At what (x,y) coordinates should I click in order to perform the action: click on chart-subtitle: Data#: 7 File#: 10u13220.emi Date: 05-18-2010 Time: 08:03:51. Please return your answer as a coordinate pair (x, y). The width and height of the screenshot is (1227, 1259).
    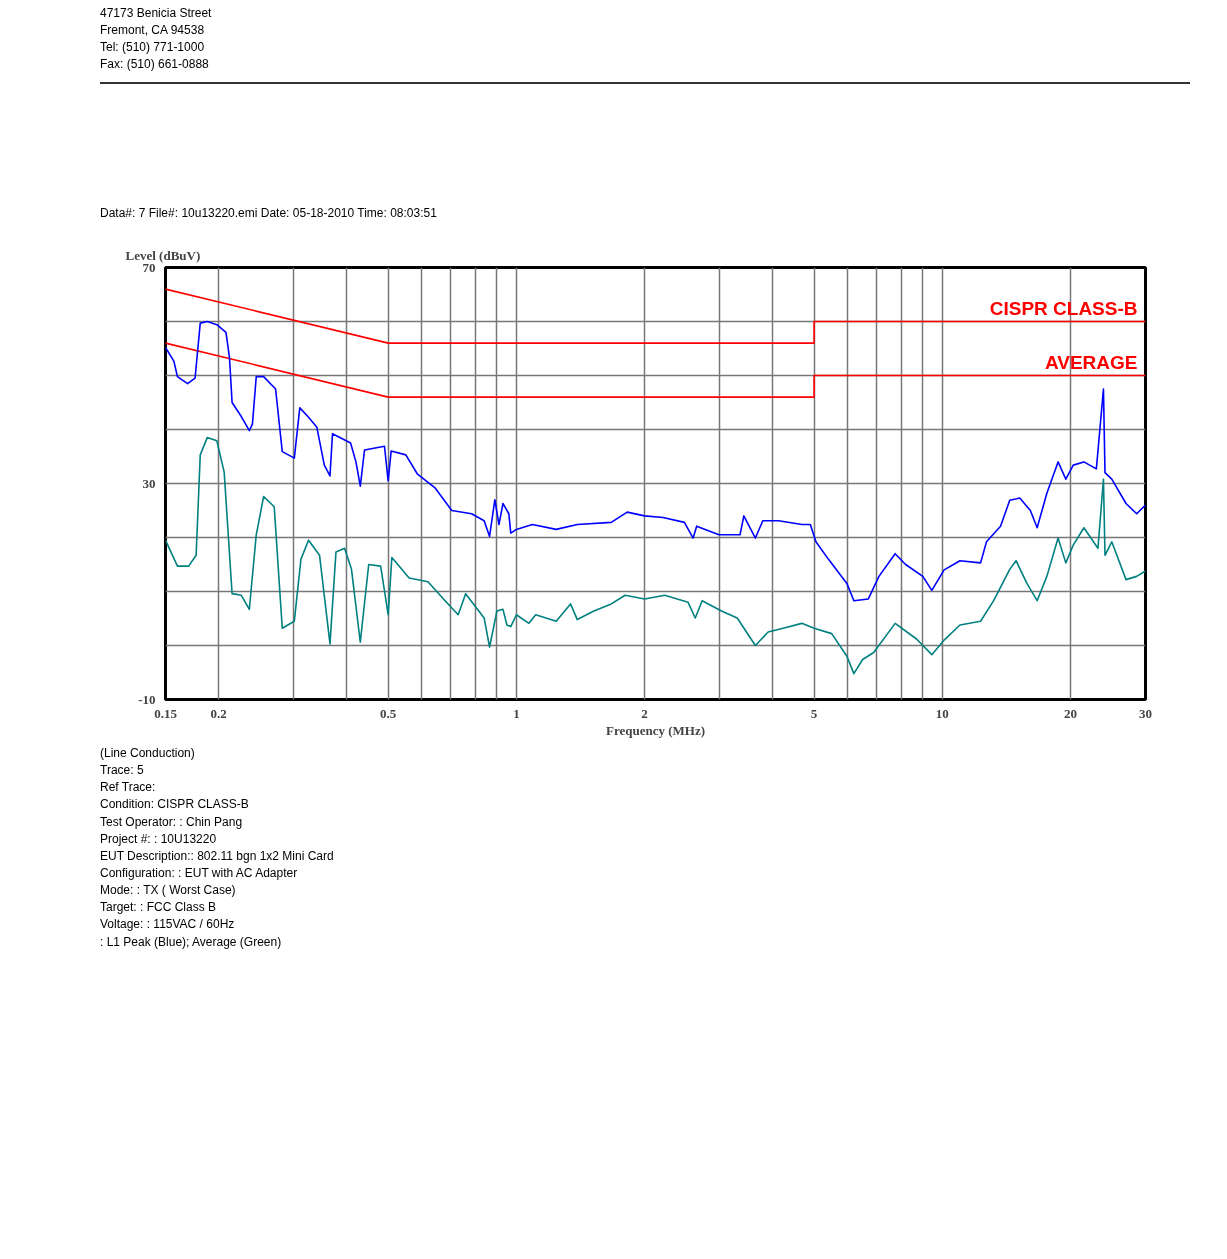
    Looking at the image, I should click on (268, 213).